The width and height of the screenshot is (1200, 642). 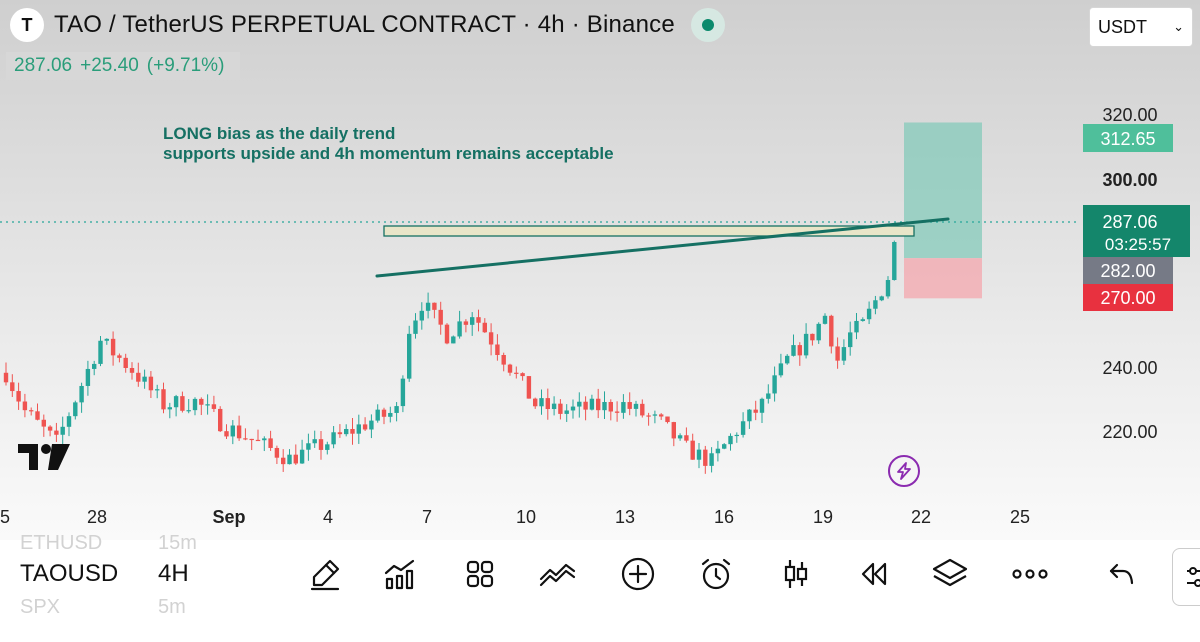 I want to click on tao-logo: T, so click(x=27, y=25).